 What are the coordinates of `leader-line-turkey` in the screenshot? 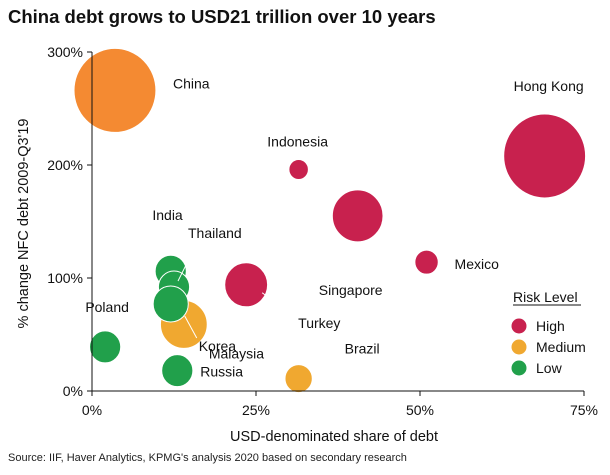 It's located at (278, 305).